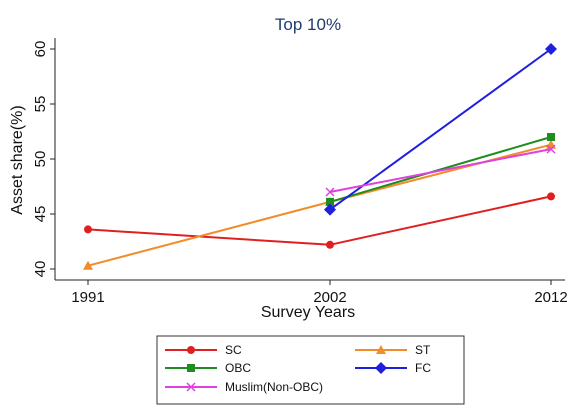 This screenshot has height=415, width=575. What do you see at coordinates (233, 350) in the screenshot?
I see `legend-label: SC` at bounding box center [233, 350].